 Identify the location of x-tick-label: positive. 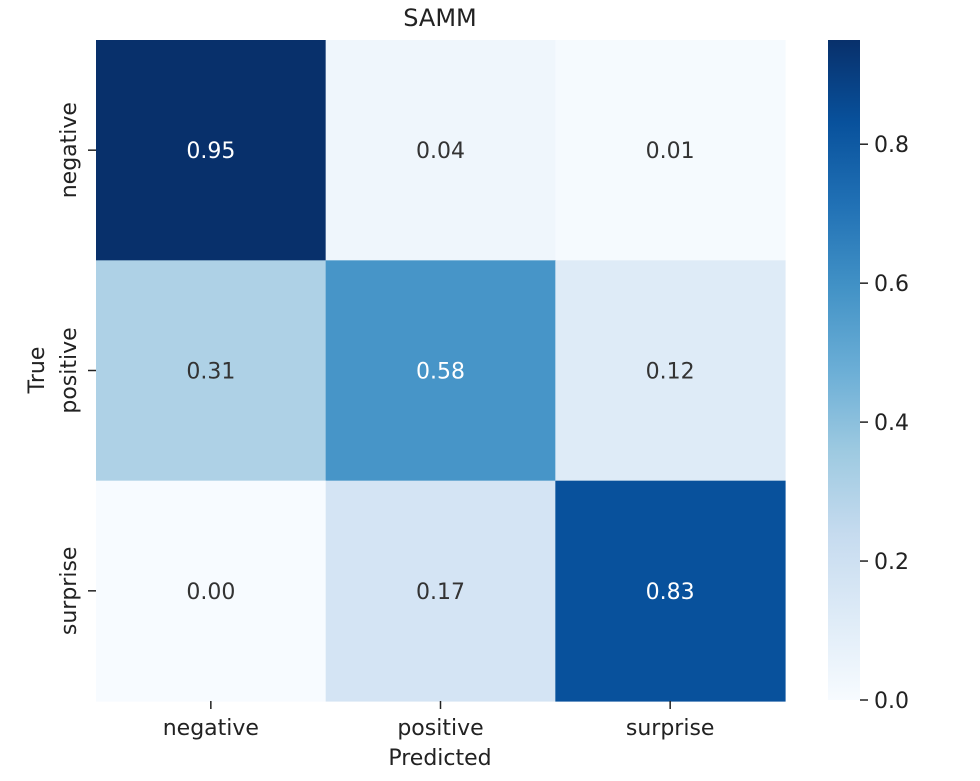
(440, 728).